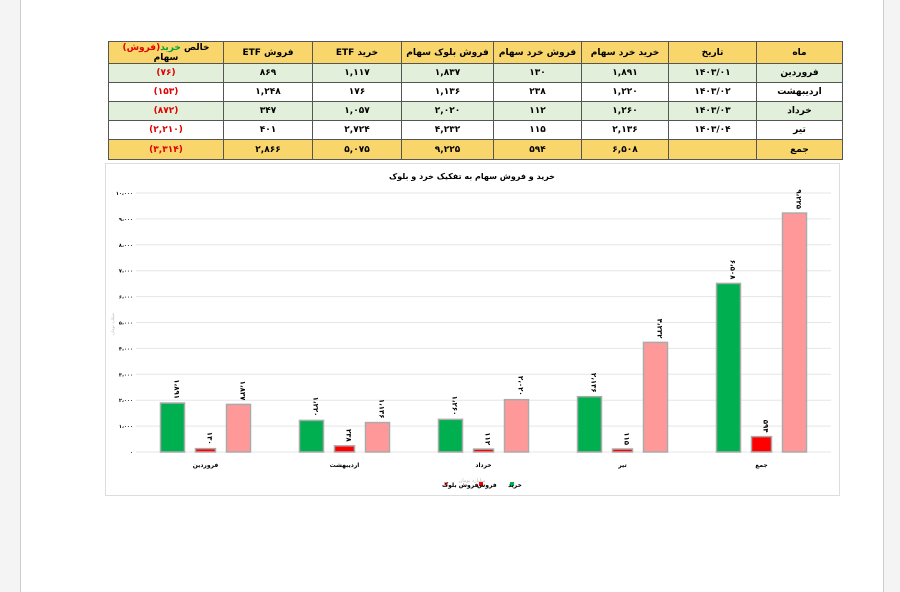 This screenshot has height=592, width=900. Describe the element at coordinates (357, 92) in the screenshot. I see `table-cell: ۱۷۶` at that location.